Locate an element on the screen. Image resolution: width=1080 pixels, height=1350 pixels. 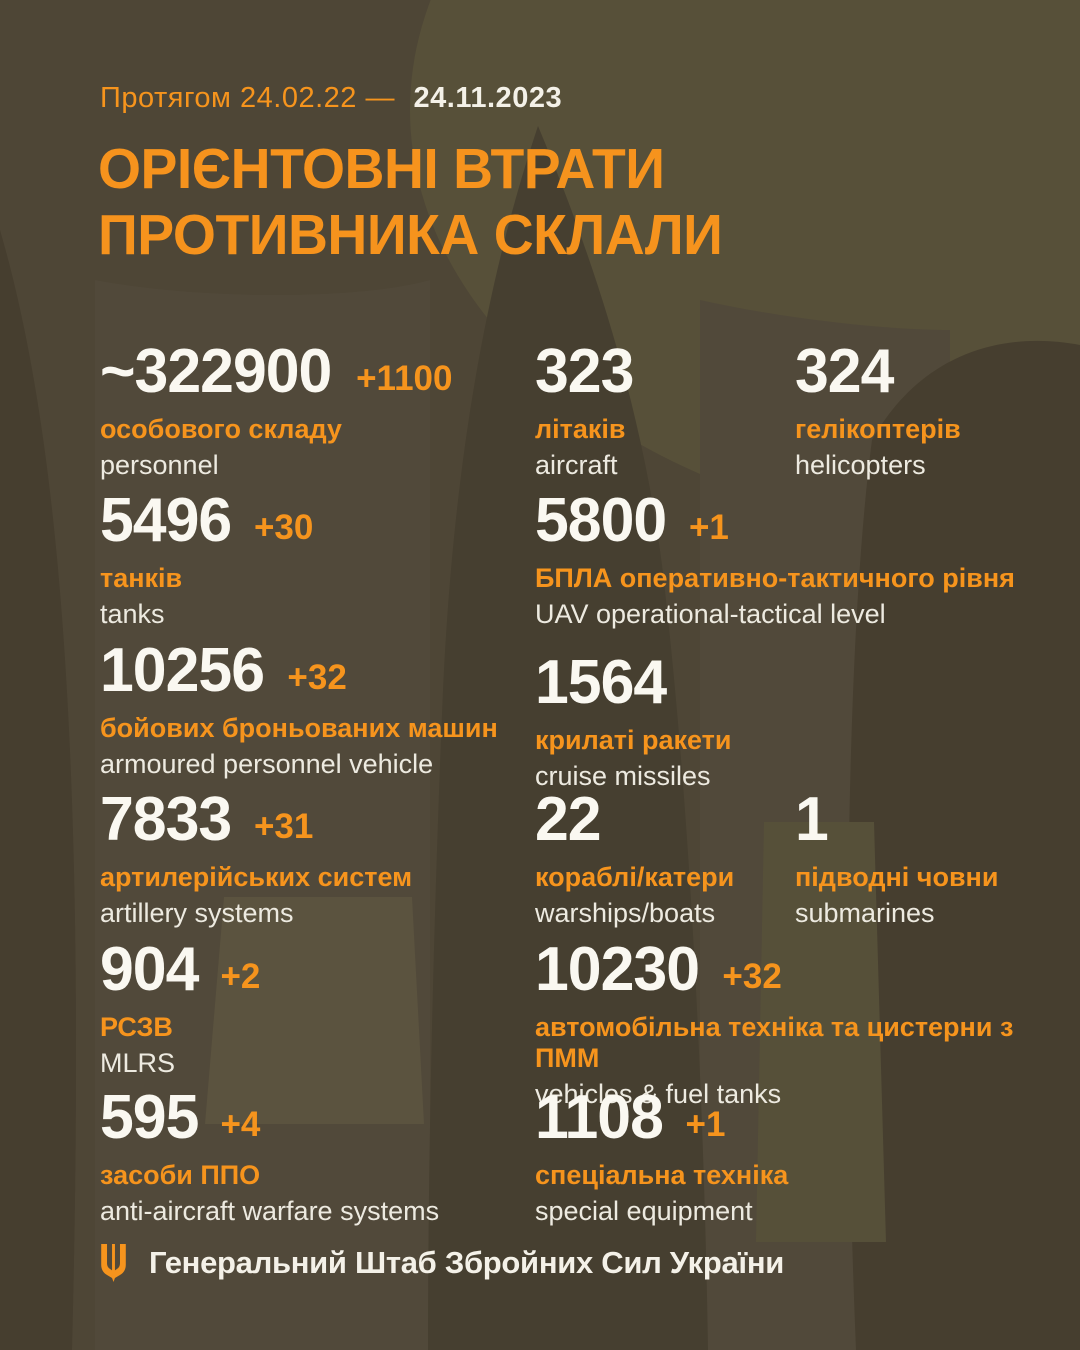
stat-label-uk: танків is located at coordinates (141, 578).